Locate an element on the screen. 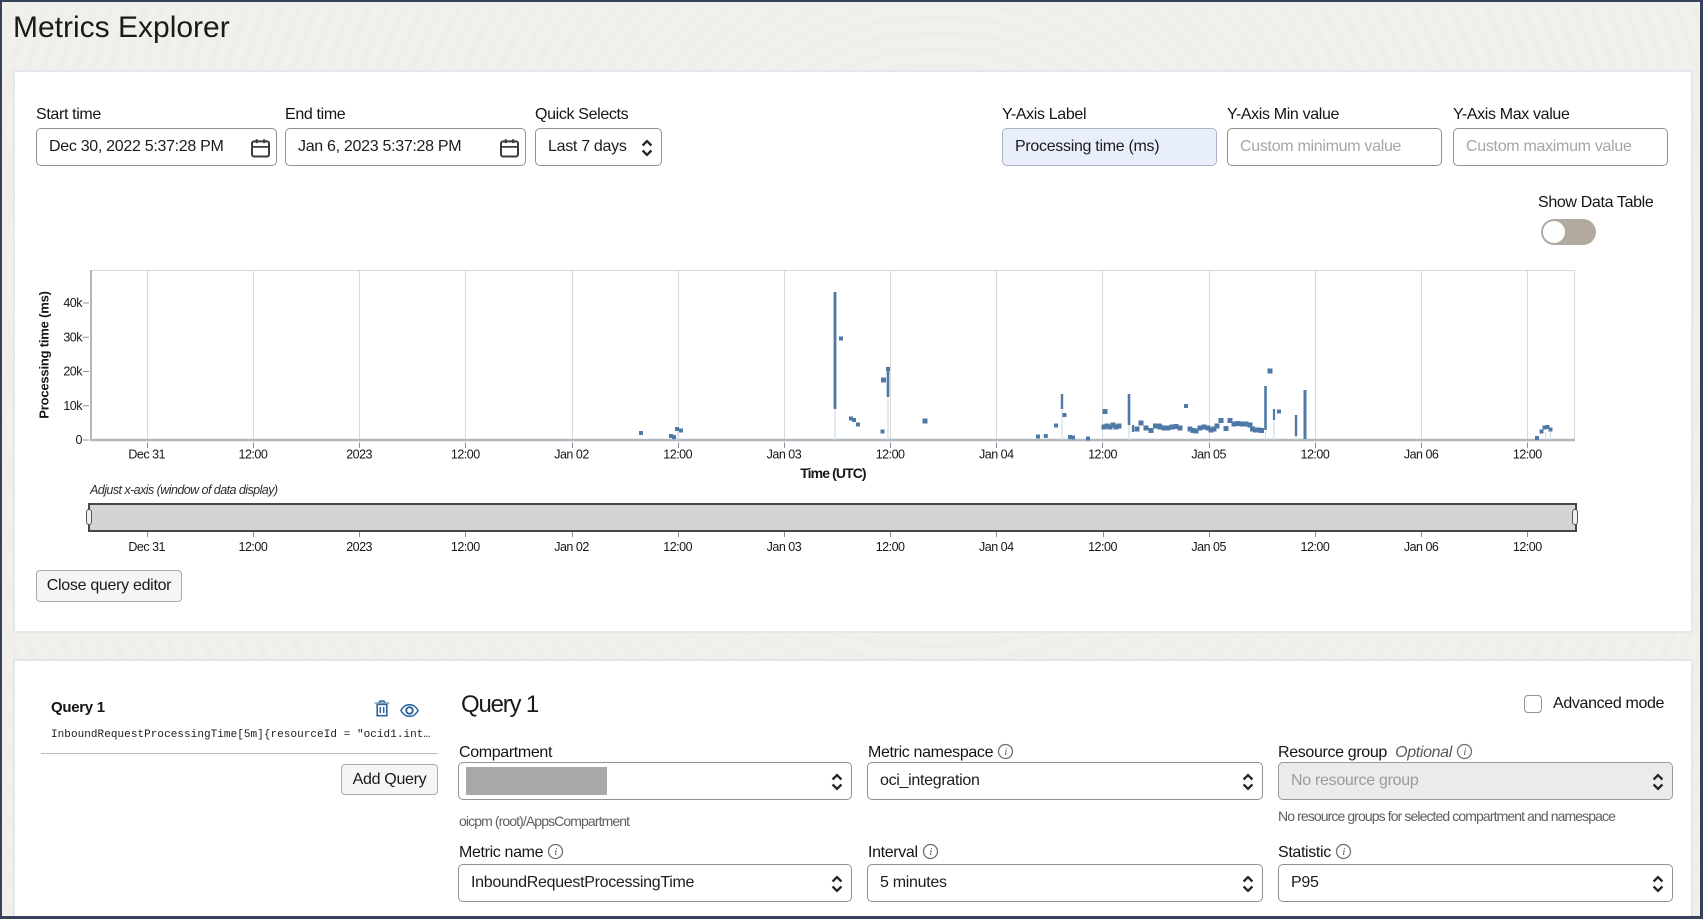  svg-text: 0 is located at coordinates (79, 440).